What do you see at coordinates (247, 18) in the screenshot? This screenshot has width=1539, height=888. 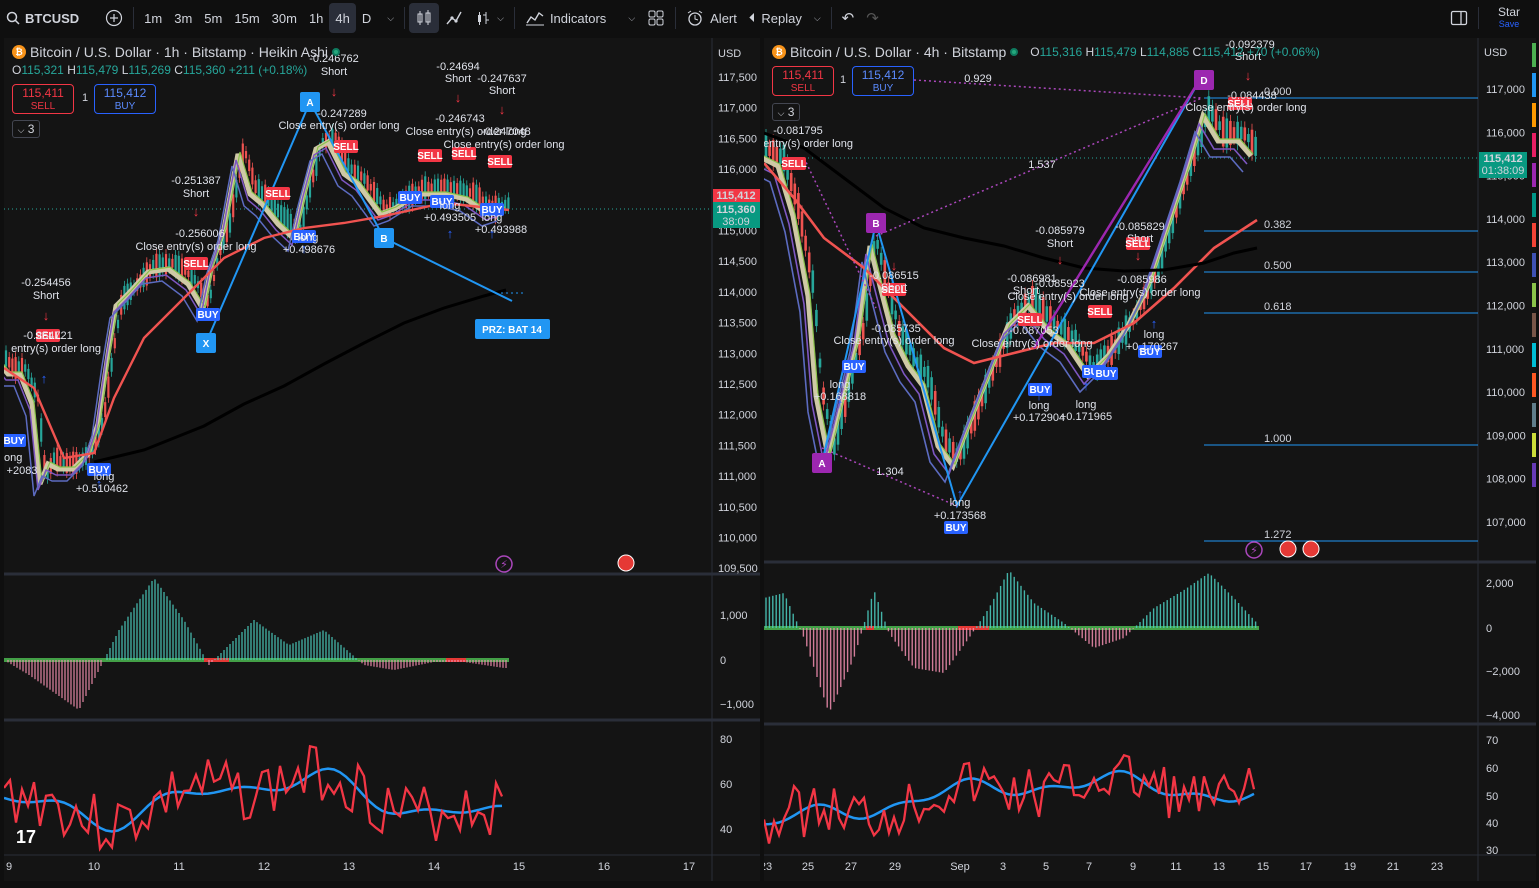 I see `interval-15m: 15m` at bounding box center [247, 18].